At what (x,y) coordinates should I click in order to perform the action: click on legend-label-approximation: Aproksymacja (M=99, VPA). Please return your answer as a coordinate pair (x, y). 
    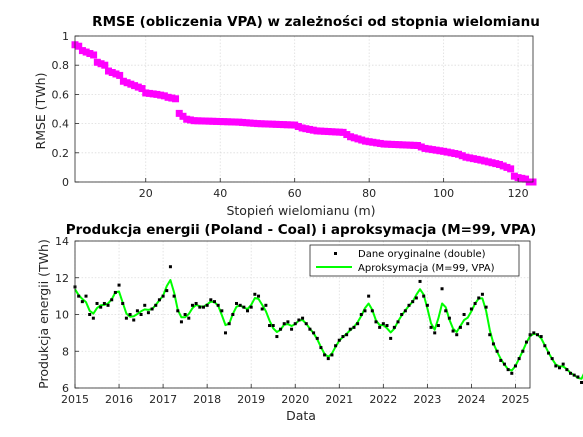
    Looking at the image, I should click on (426, 268).